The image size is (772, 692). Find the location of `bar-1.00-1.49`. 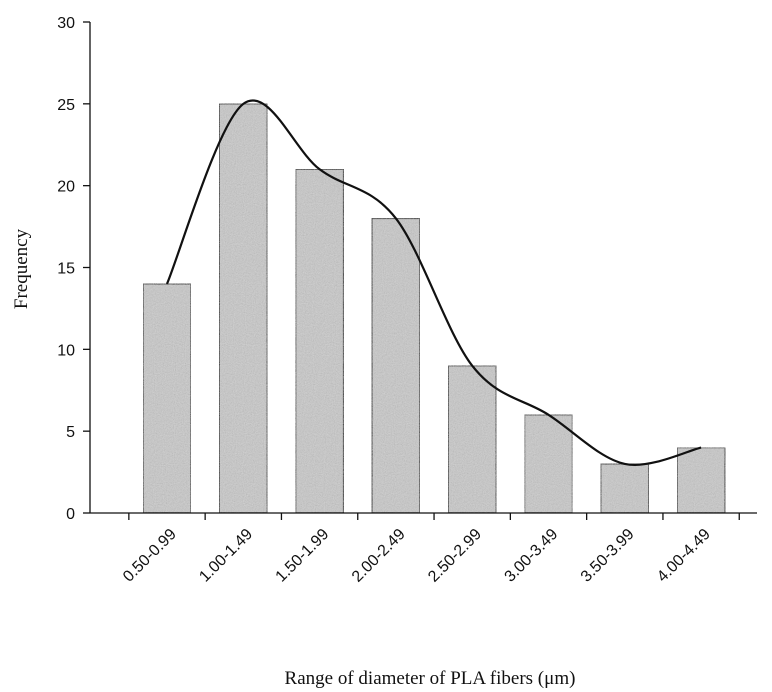

bar-1.00-1.49 is located at coordinates (243, 308).